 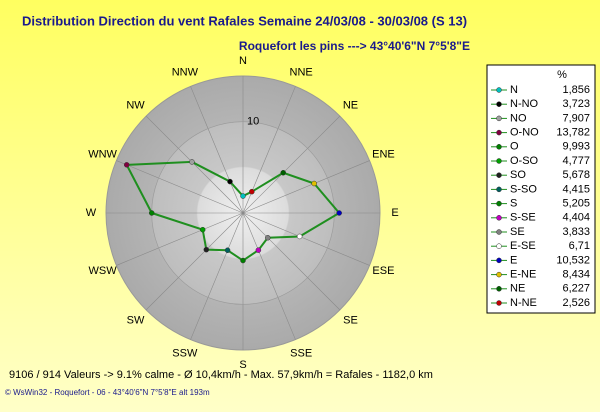 What do you see at coordinates (103, 271) in the screenshot?
I see `compass-label: WSW` at bounding box center [103, 271].